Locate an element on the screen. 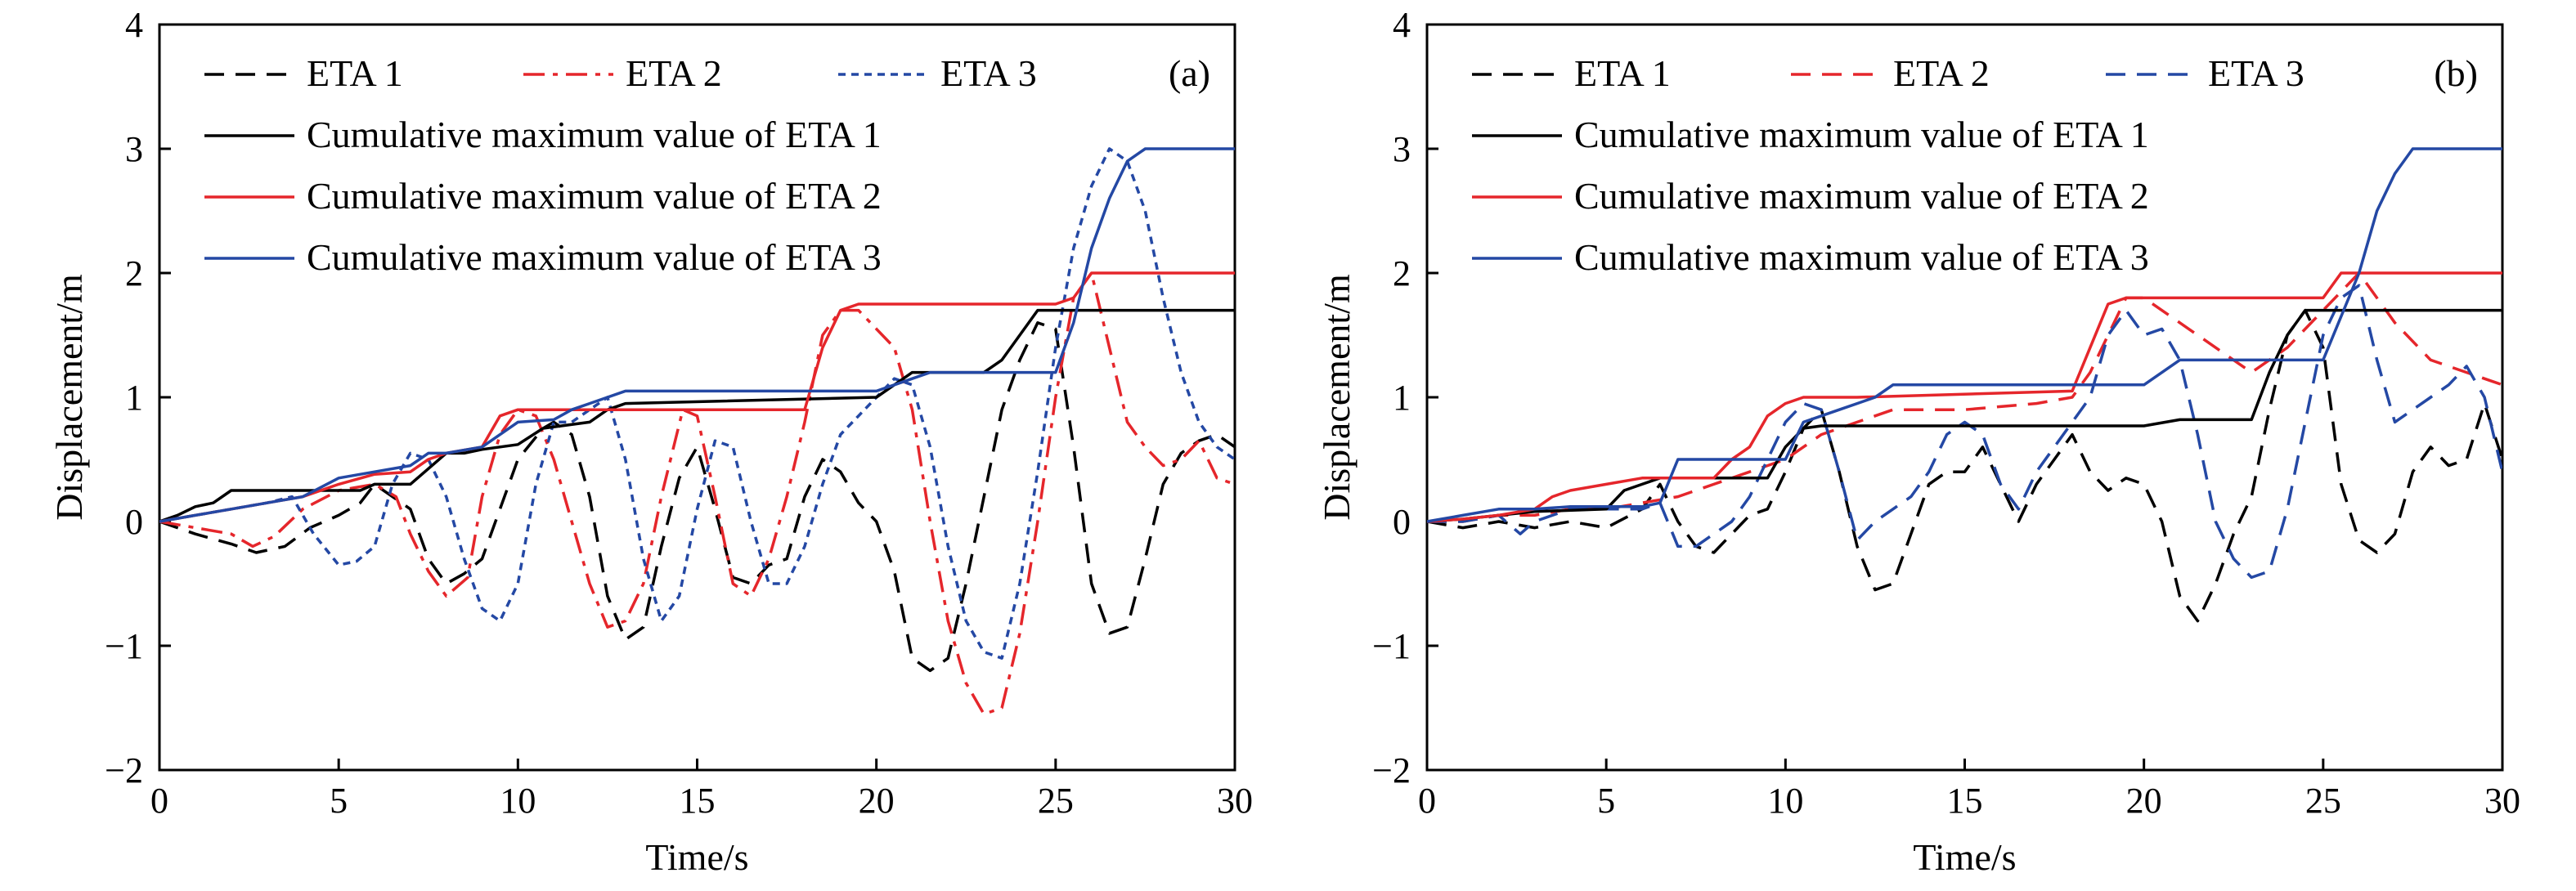 This screenshot has width=2576, height=891. panel-tag: (b) is located at coordinates (2456, 73).